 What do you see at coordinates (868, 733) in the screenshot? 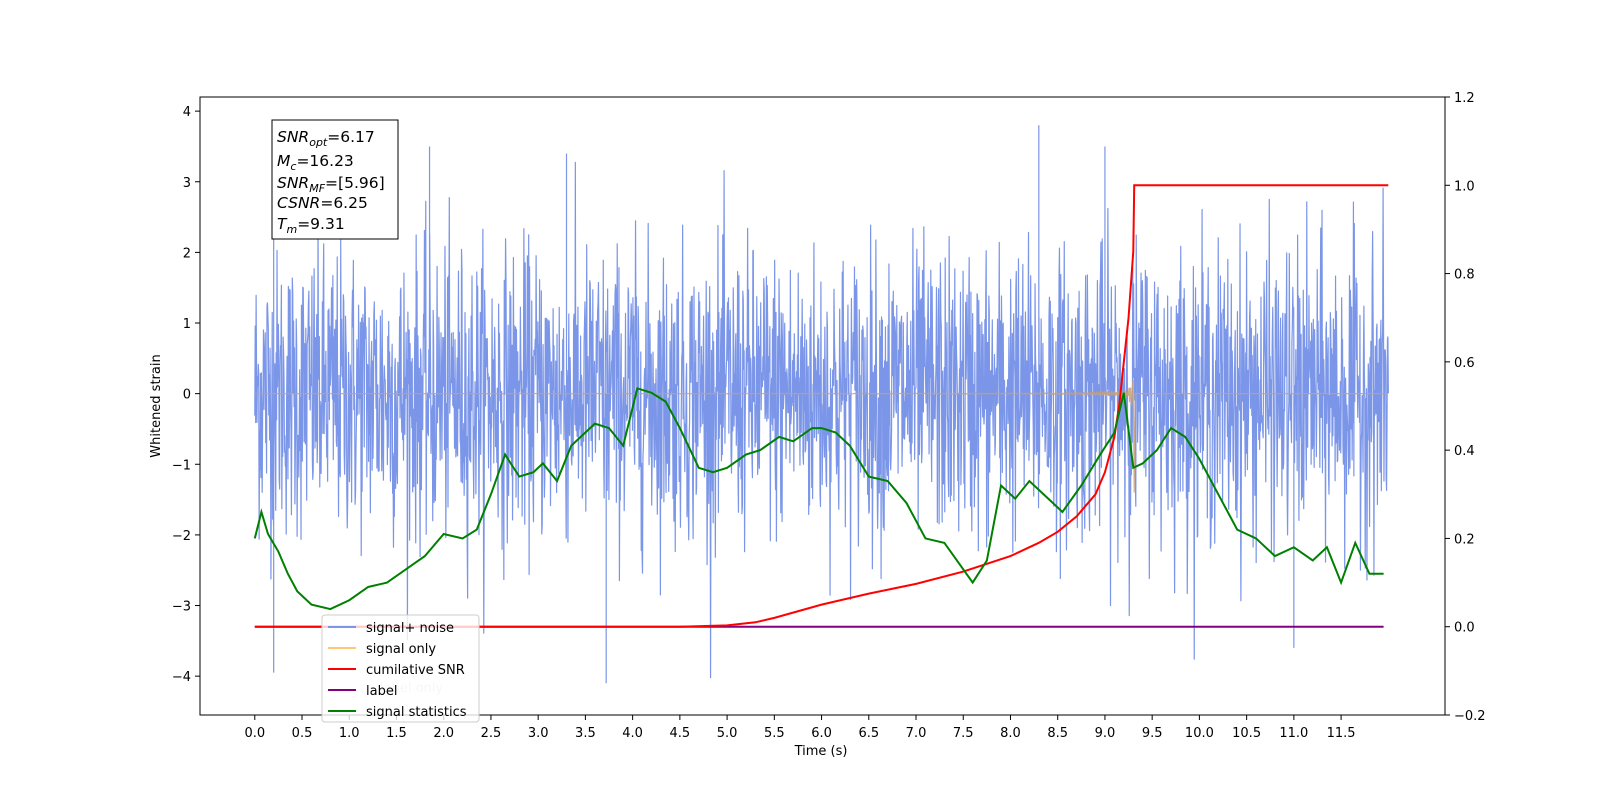
I see `x-tick-label: 6.5` at bounding box center [868, 733].